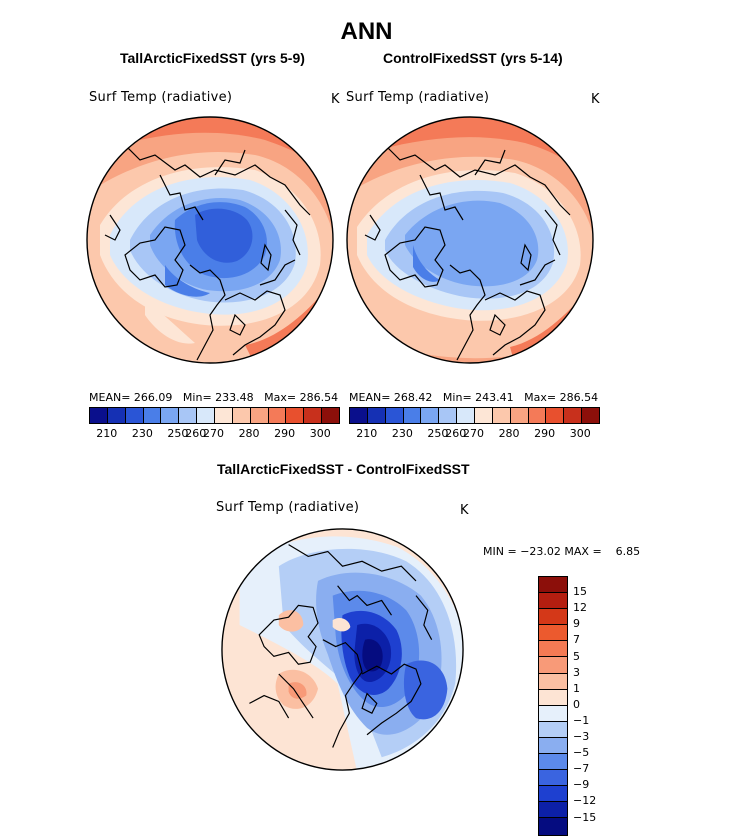  What do you see at coordinates (585, 817) in the screenshot?
I see `colorbar-tick-label: −15` at bounding box center [585, 817].